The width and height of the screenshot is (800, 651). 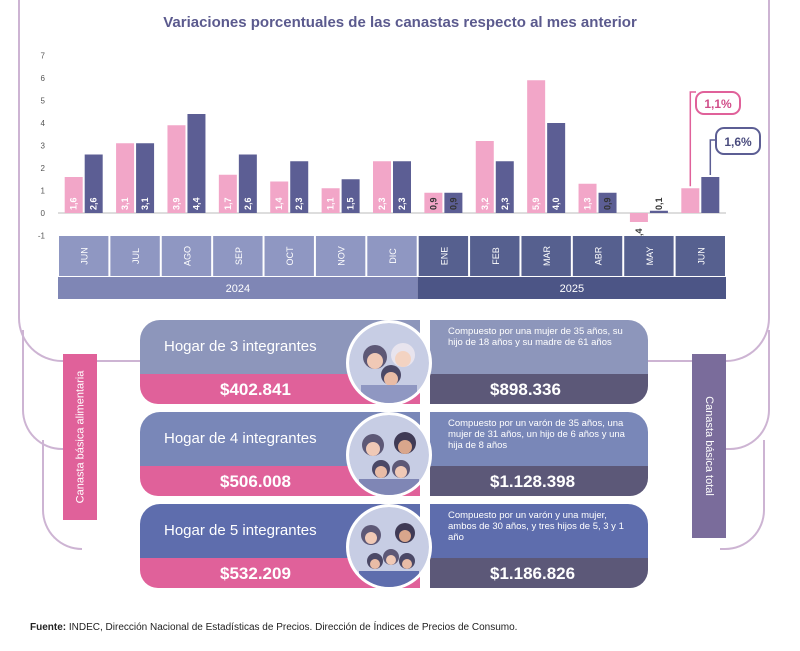 What do you see at coordinates (248, 203) in the screenshot?
I see `bar-value-label: 2,6` at bounding box center [248, 203].